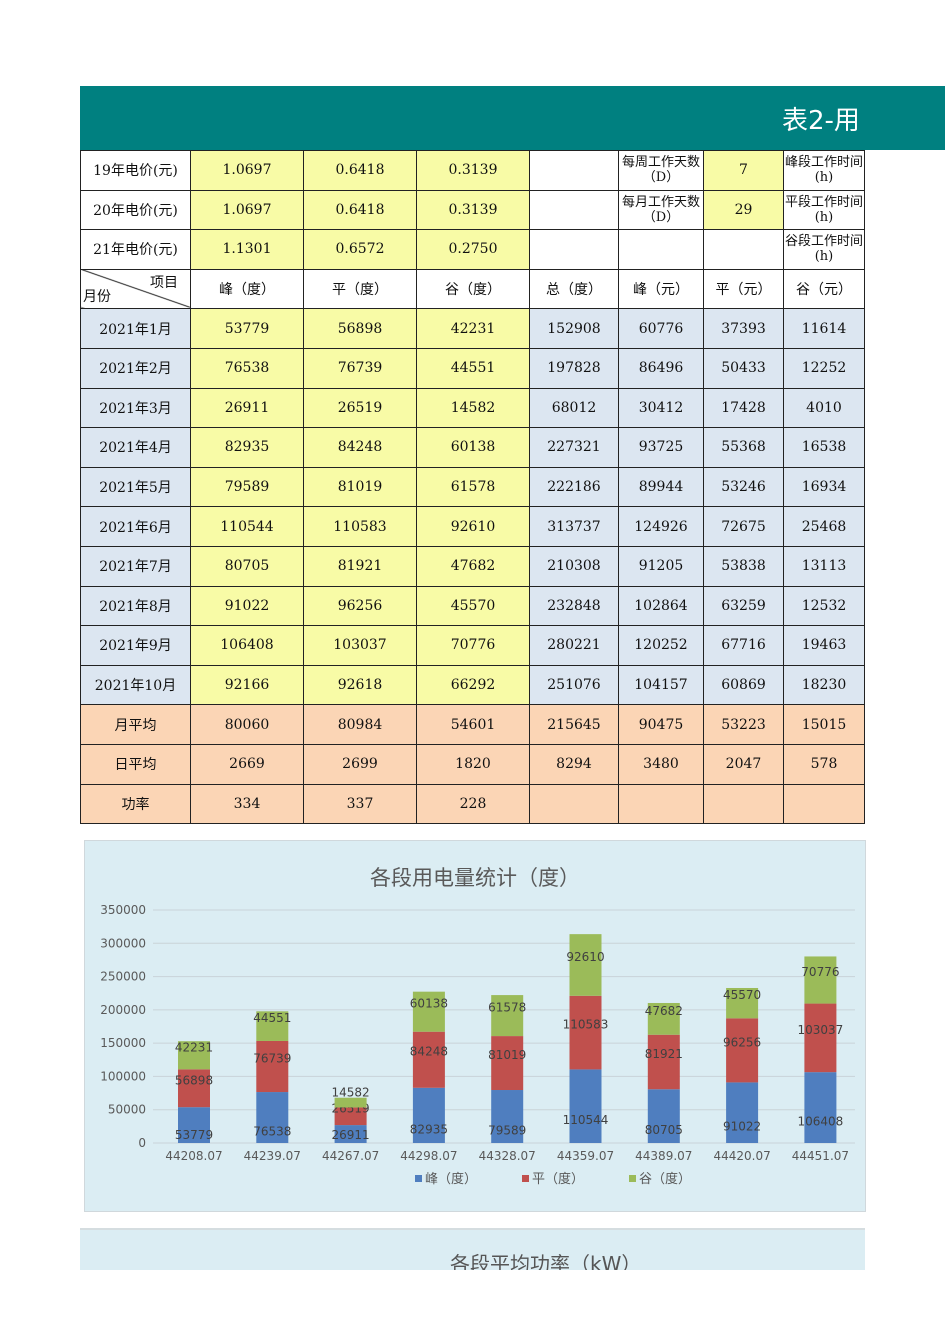 Image resolution: width=950 pixels, height=1344 pixels. What do you see at coordinates (473, 447) in the screenshot?
I see `cell: 60138` at bounding box center [473, 447].